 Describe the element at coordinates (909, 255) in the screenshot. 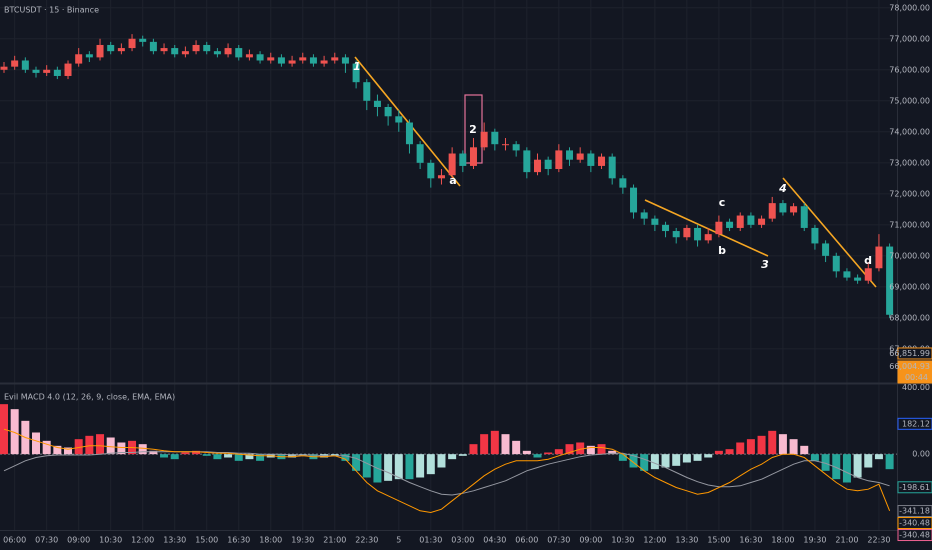

I see `y-tick-label: 70,000.00` at that location.